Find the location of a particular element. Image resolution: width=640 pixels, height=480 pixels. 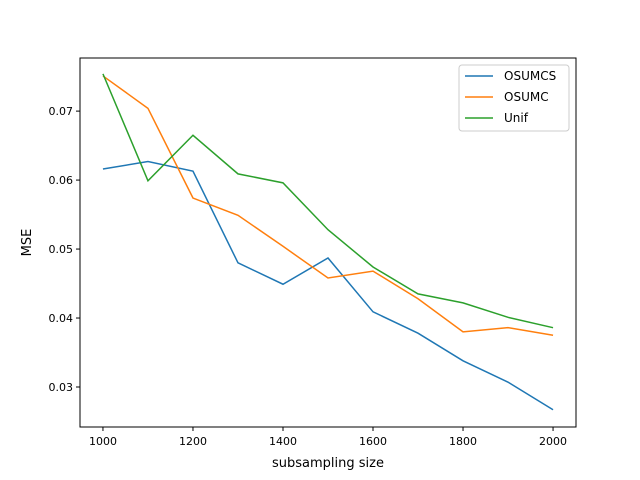

y-tick-label: 0.04 is located at coordinates (61, 318).